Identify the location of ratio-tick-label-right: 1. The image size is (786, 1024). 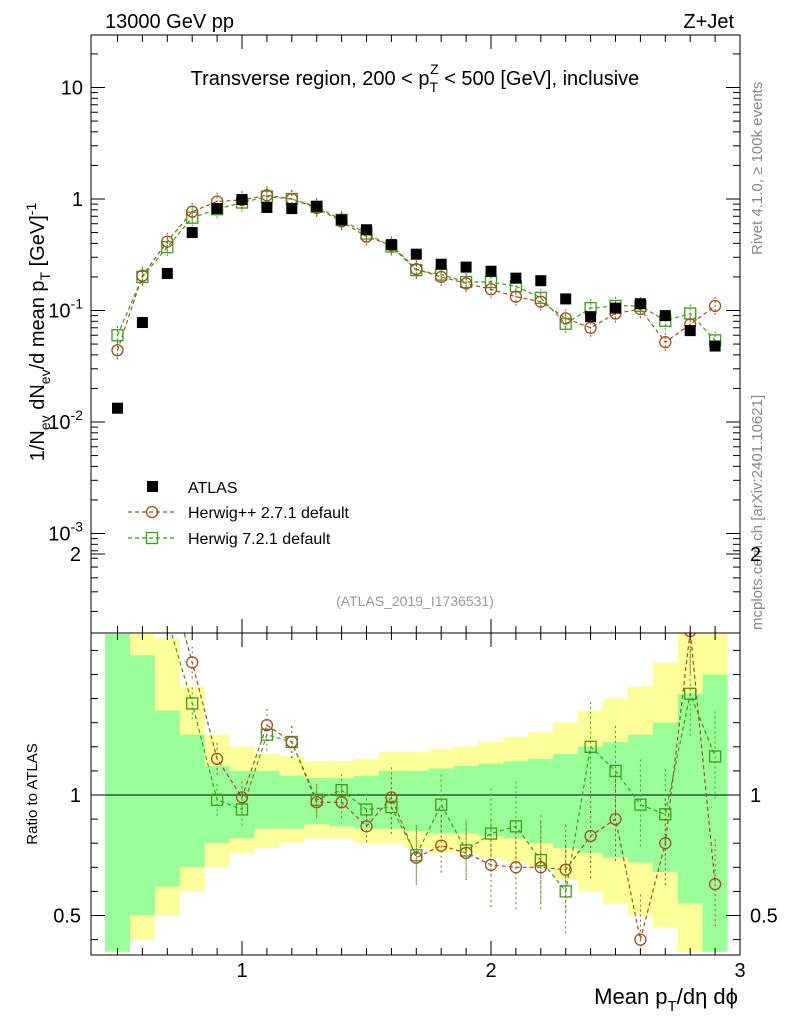
(755, 796).